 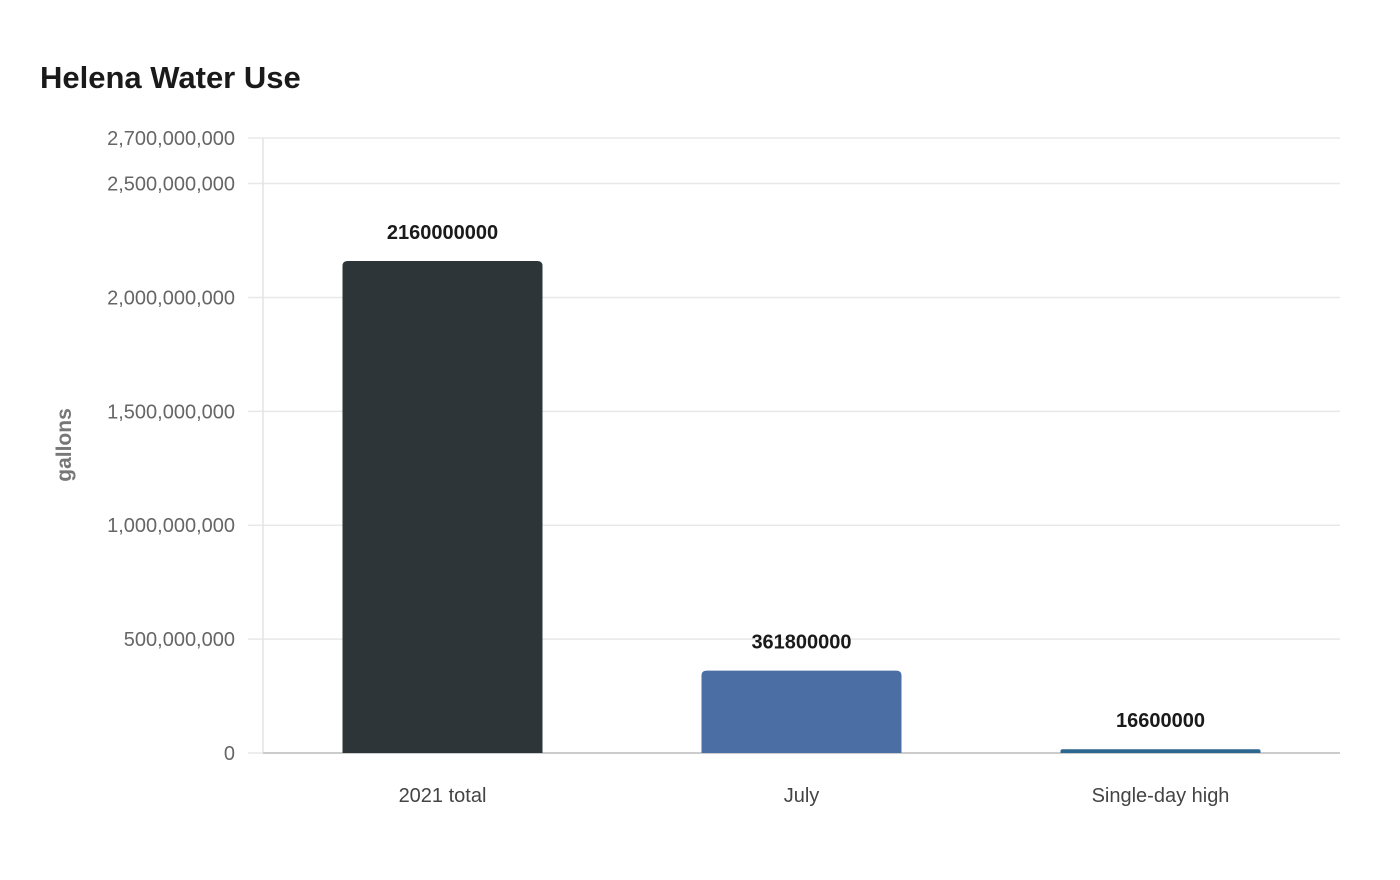 I want to click on x-axis-categories: 2021 total July Single-day high, so click(x=814, y=796).